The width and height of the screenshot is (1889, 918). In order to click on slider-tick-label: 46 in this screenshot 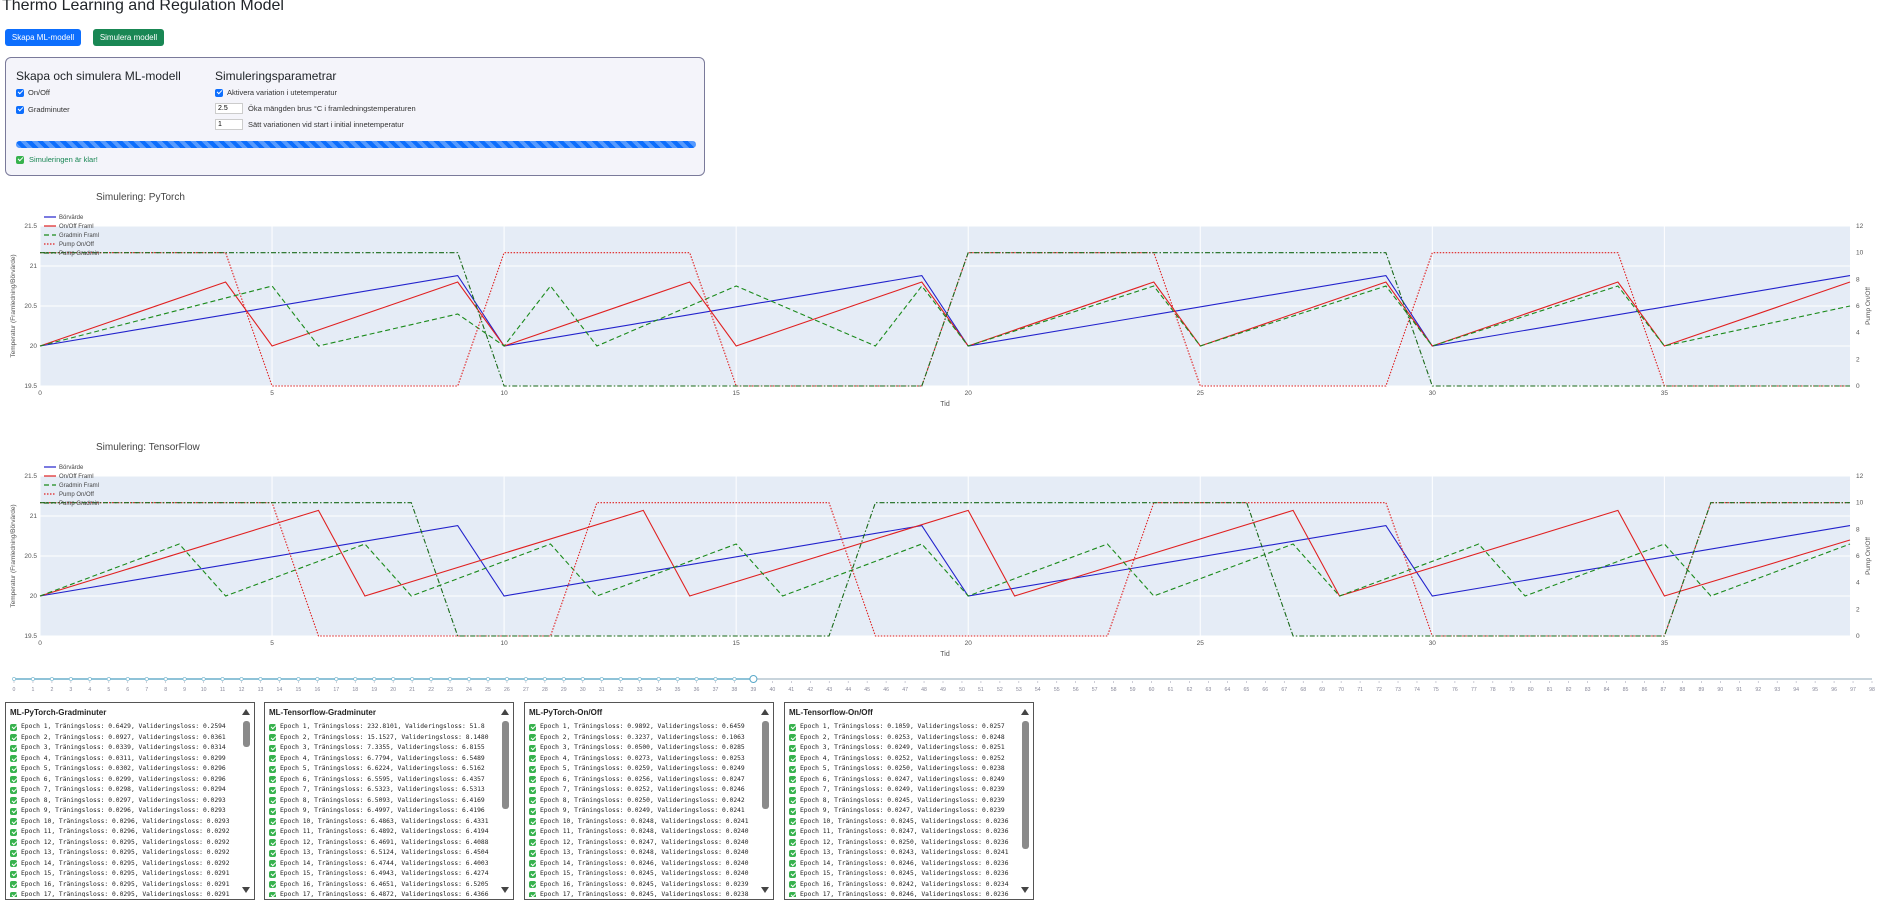, I will do `click(886, 690)`.